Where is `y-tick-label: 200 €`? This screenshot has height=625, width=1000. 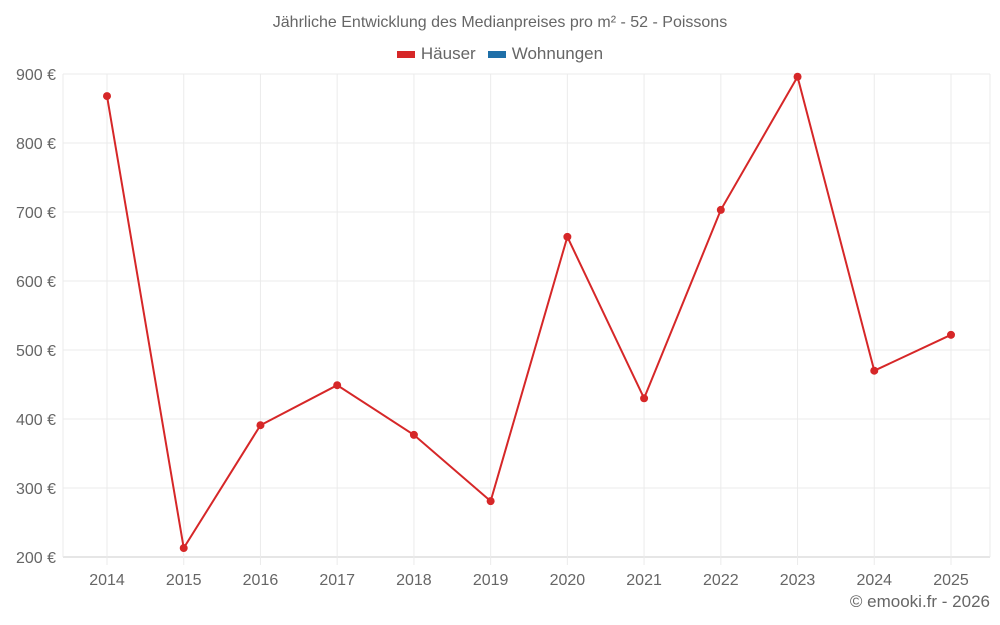 y-tick-label: 200 € is located at coordinates (36, 558).